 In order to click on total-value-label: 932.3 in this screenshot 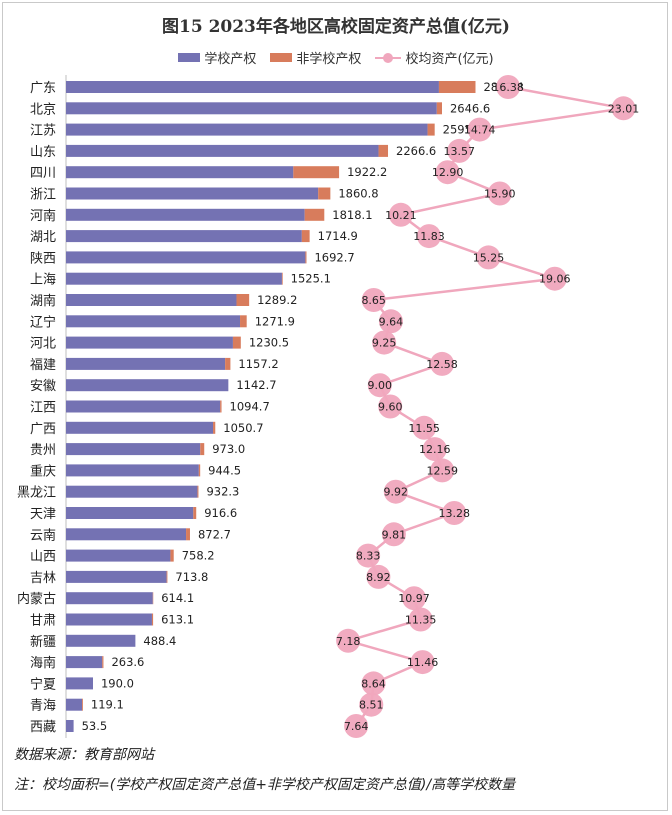, I will do `click(222, 492)`.